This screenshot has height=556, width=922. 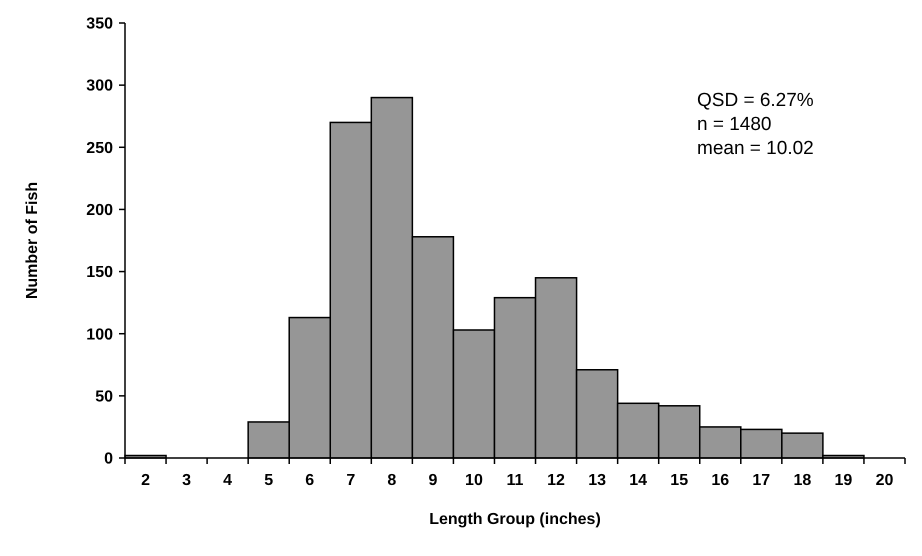 I want to click on x-tick-label: 5, so click(x=269, y=480).